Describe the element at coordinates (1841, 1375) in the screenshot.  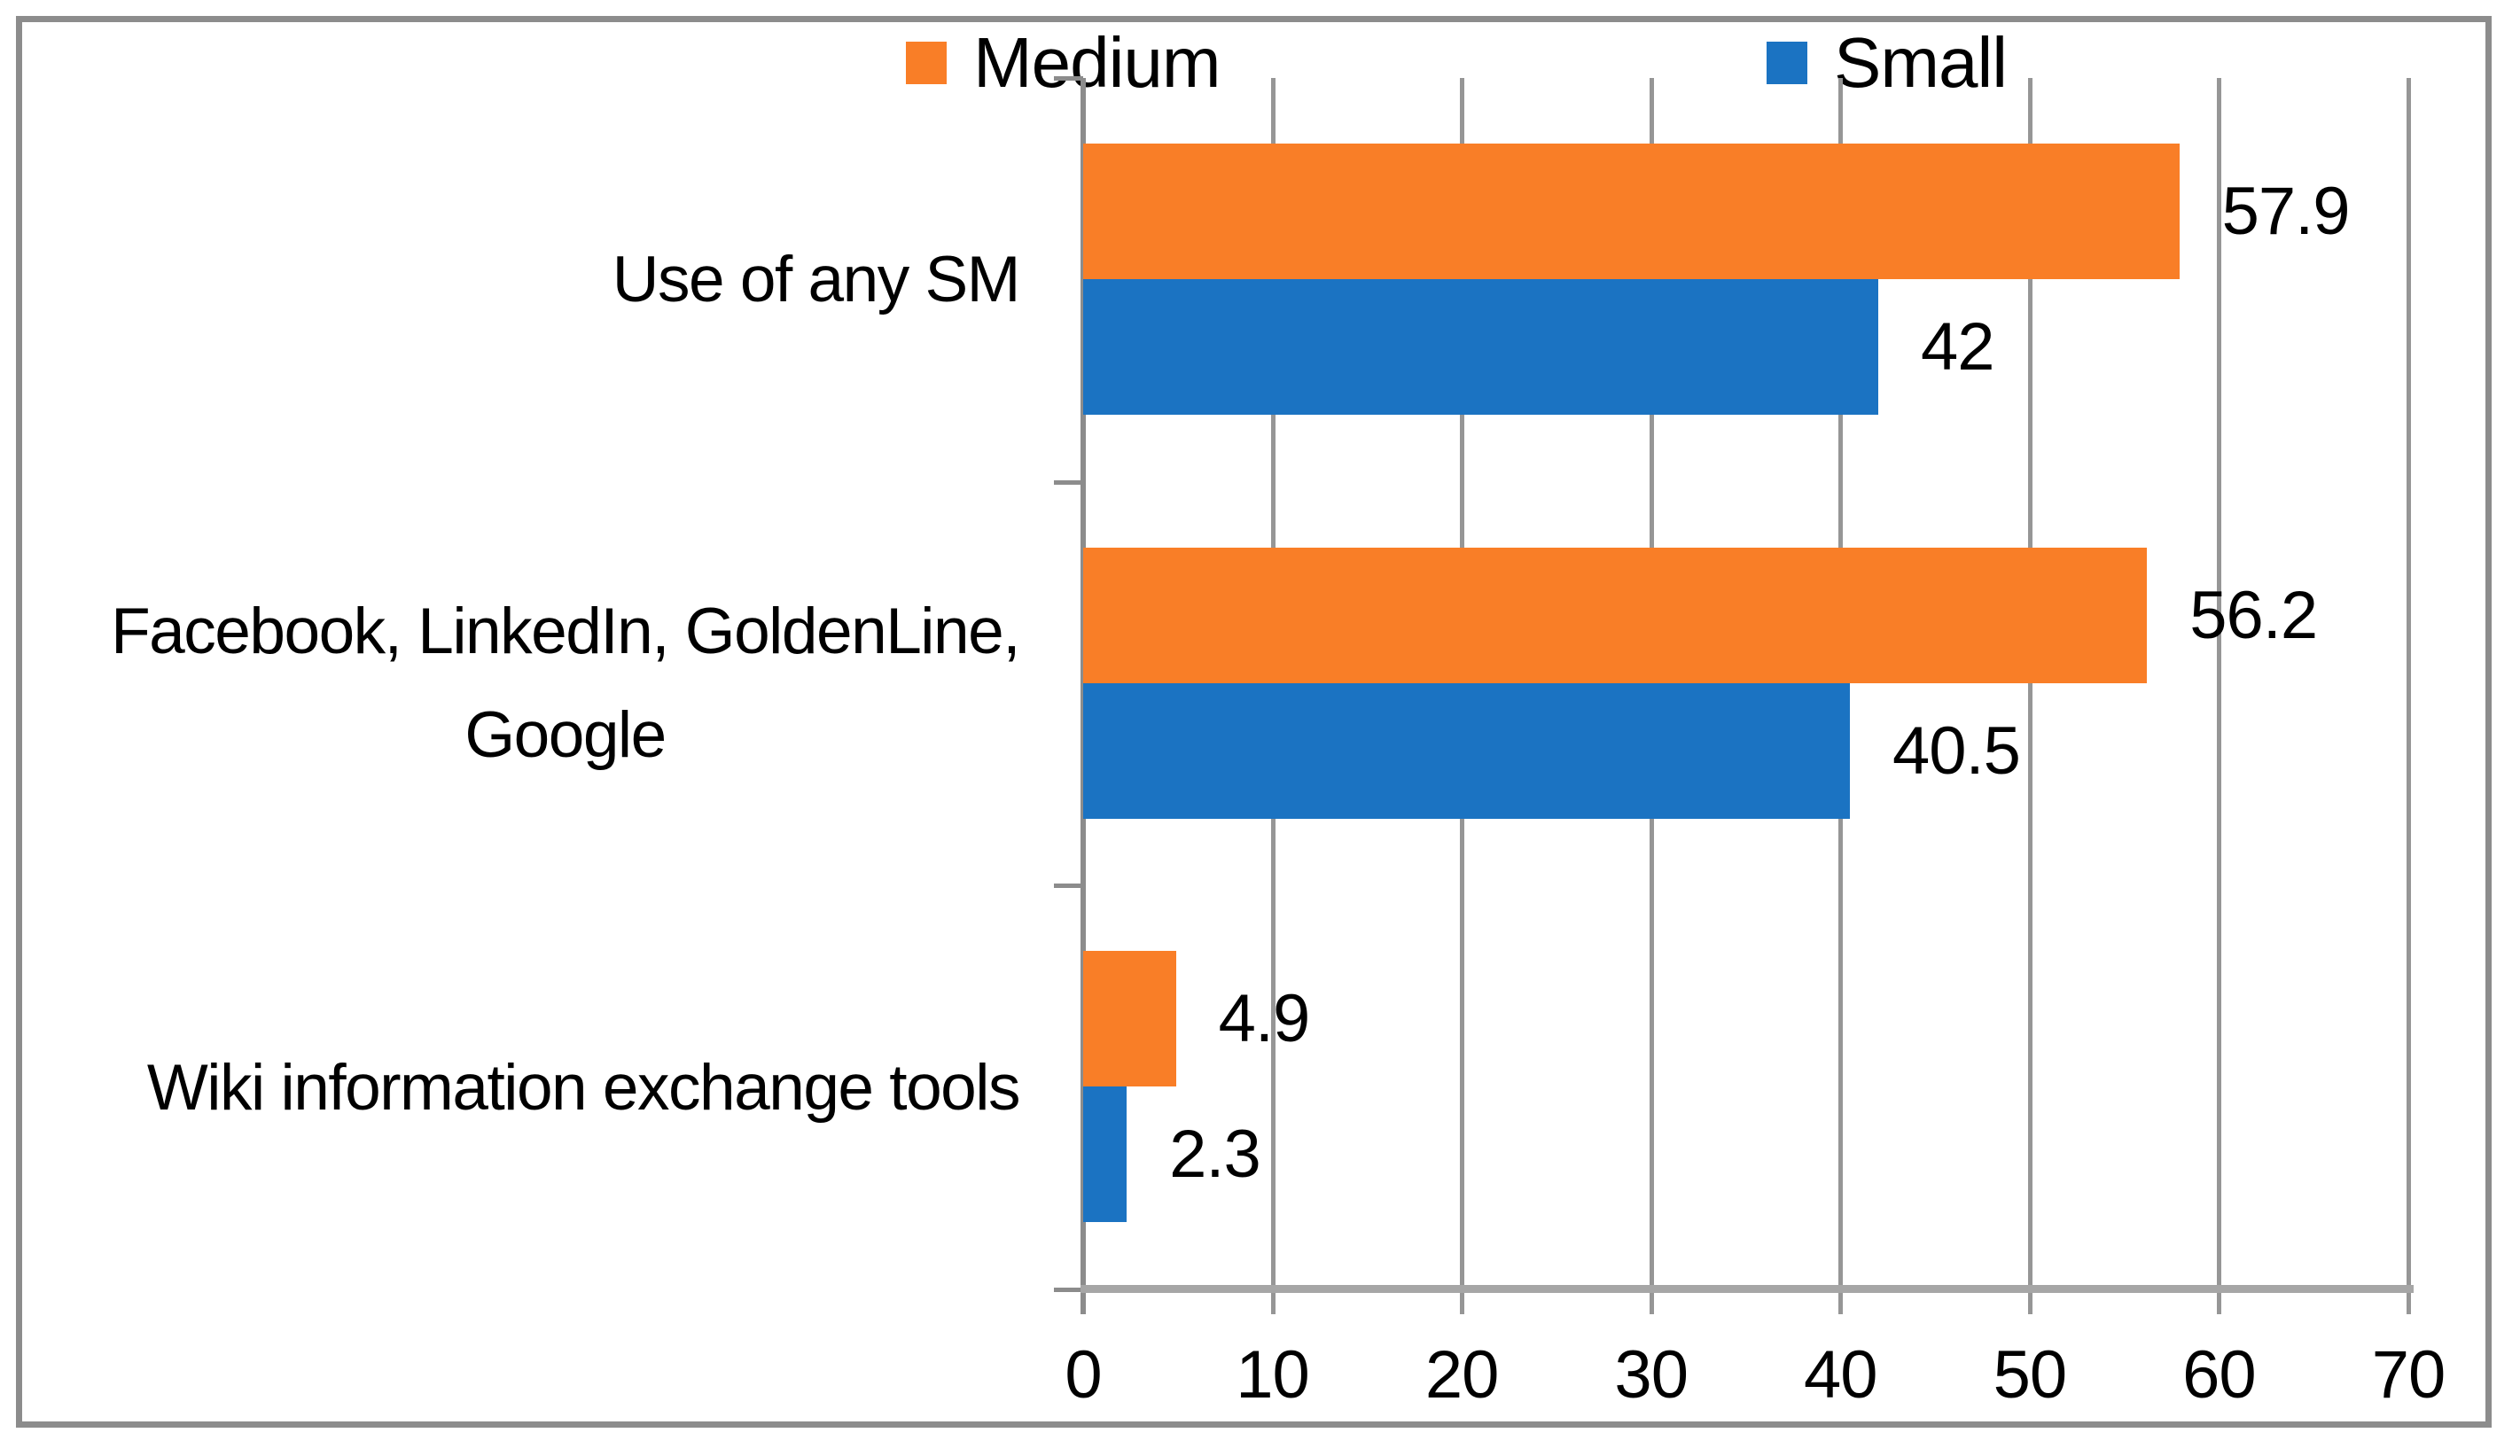
I see `x-axis-tick-label: 40` at that location.